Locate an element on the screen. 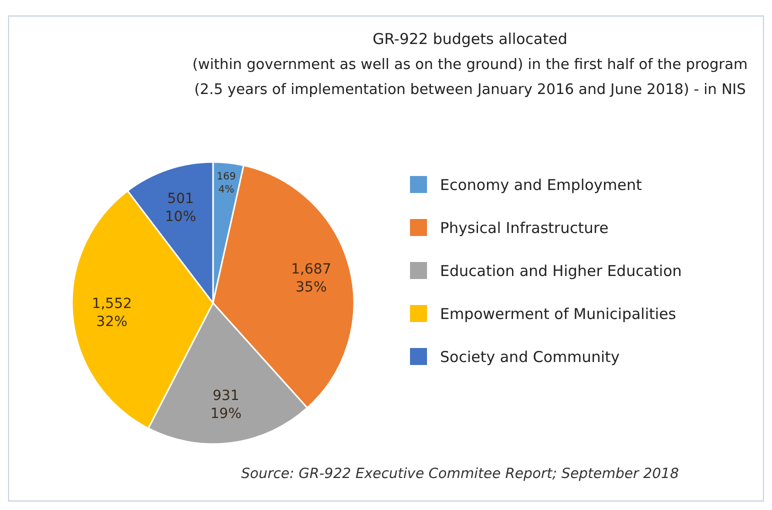 This screenshot has height=510, width=772. data-label: 169 4% is located at coordinates (226, 184).